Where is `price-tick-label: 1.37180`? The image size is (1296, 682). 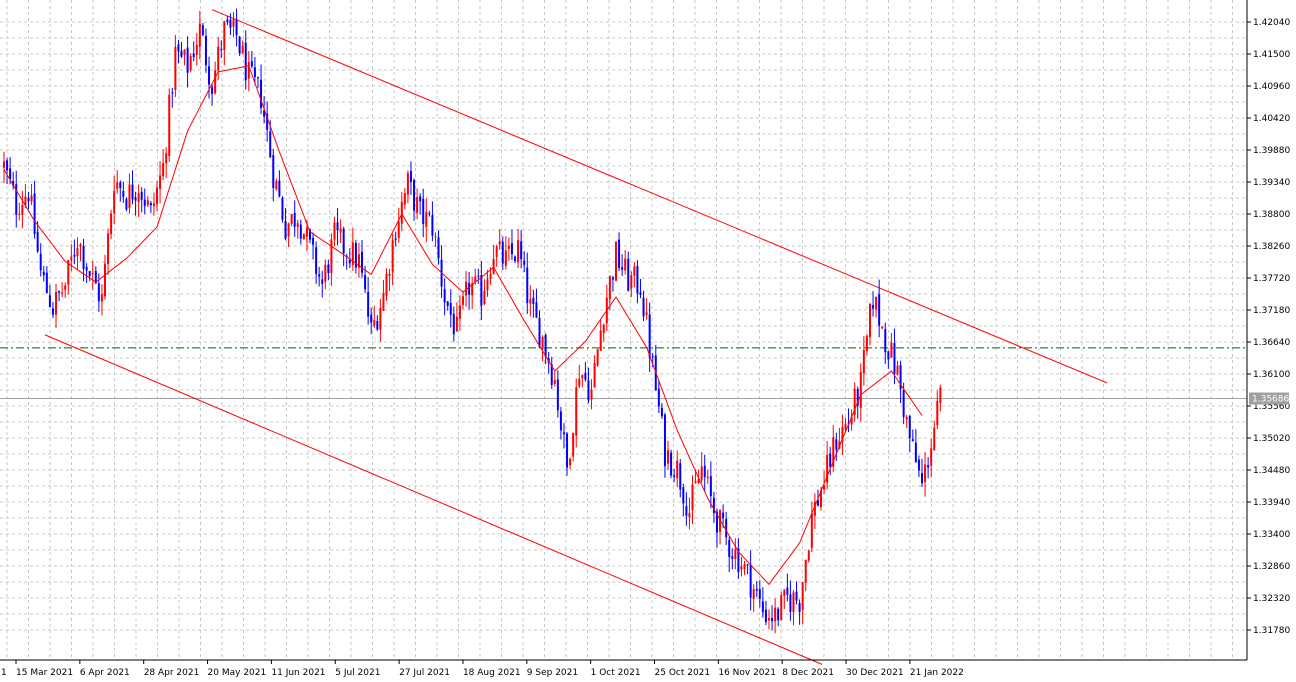
price-tick-label: 1.37180 is located at coordinates (1271, 311).